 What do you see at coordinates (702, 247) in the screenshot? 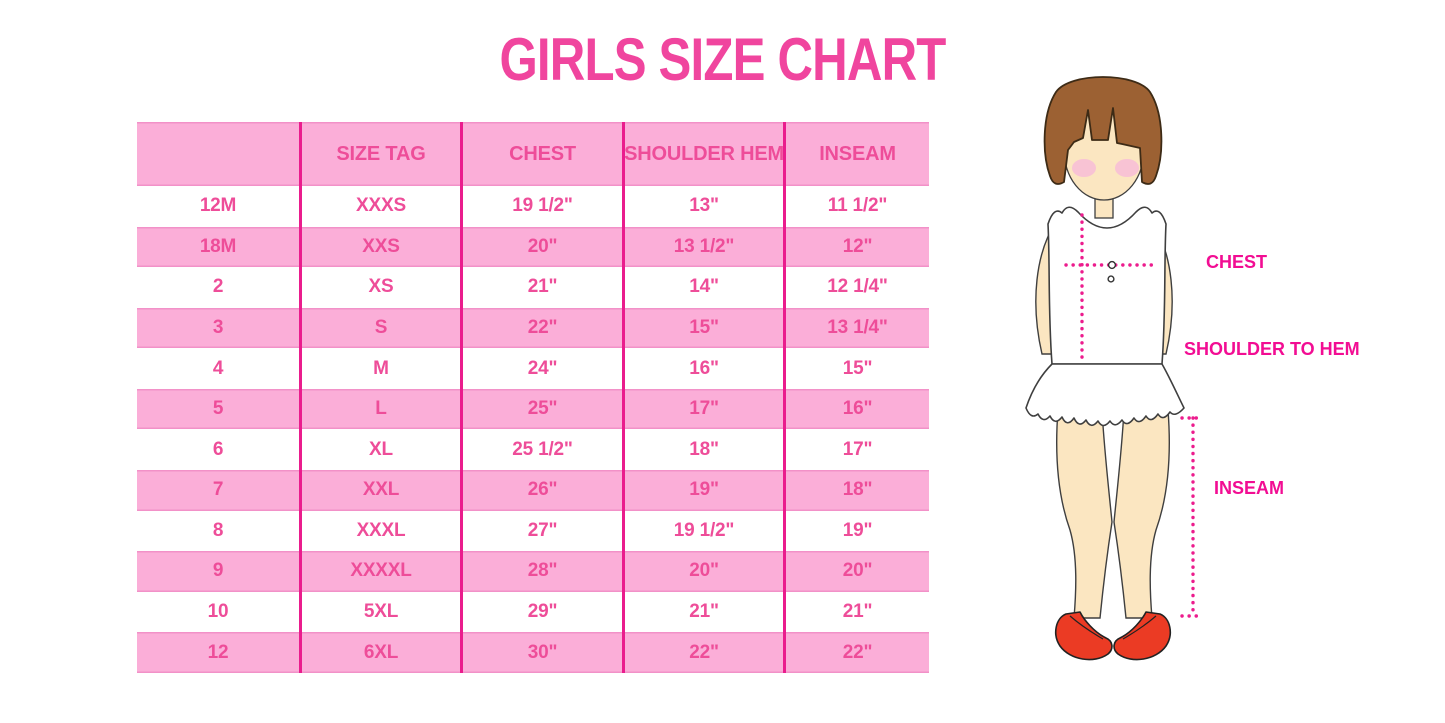
I see `table-cell: 13 1/2"` at bounding box center [702, 247].